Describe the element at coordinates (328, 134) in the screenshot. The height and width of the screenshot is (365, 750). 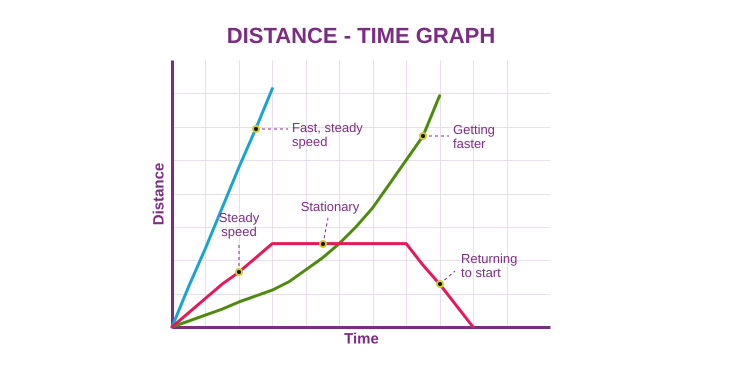
I see `annotation: Fast, steady speed` at that location.